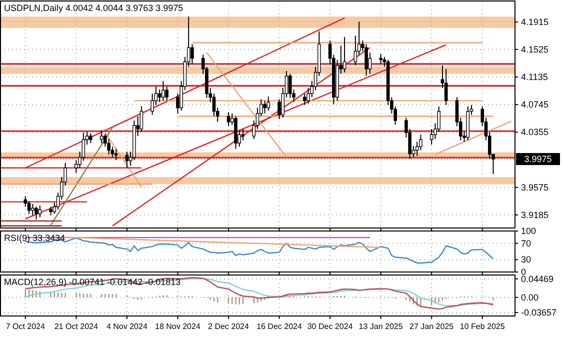 This screenshot has height=338, width=564. I want to click on x-tick-label: 13 Jan 2025, so click(381, 326).